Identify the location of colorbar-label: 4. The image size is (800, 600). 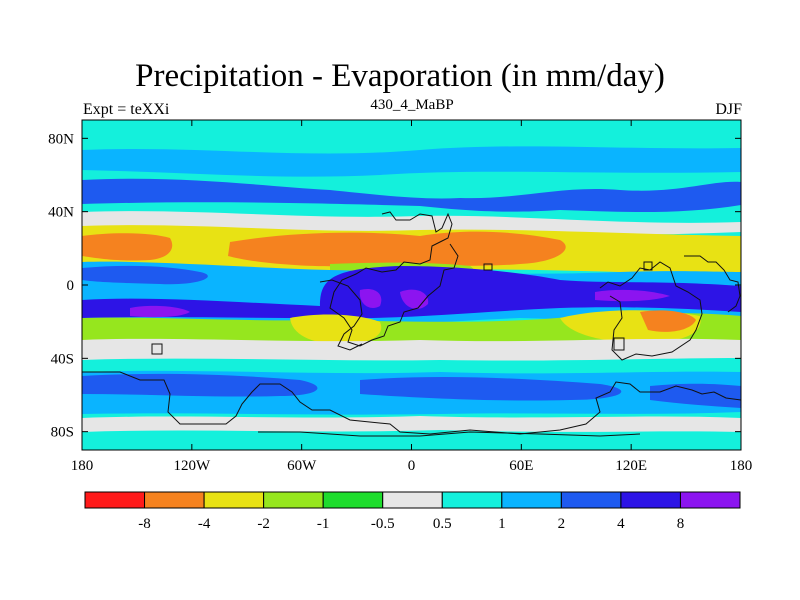
(621, 524).